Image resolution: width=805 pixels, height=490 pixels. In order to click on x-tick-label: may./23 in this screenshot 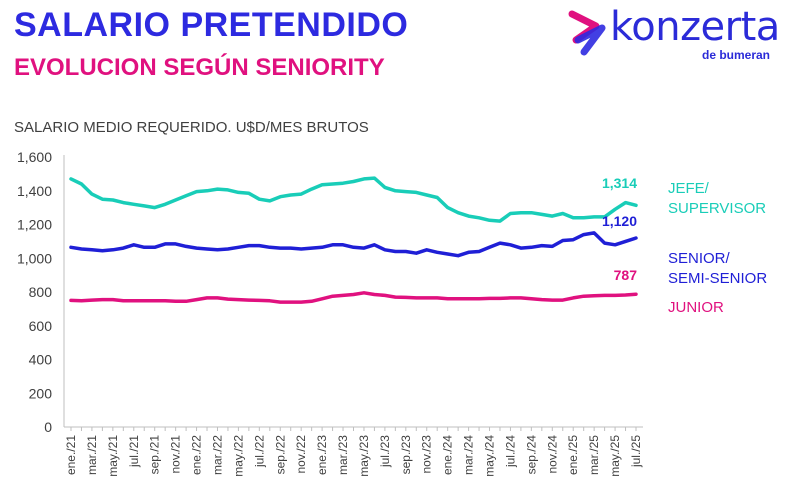, I will do `click(364, 456)`.